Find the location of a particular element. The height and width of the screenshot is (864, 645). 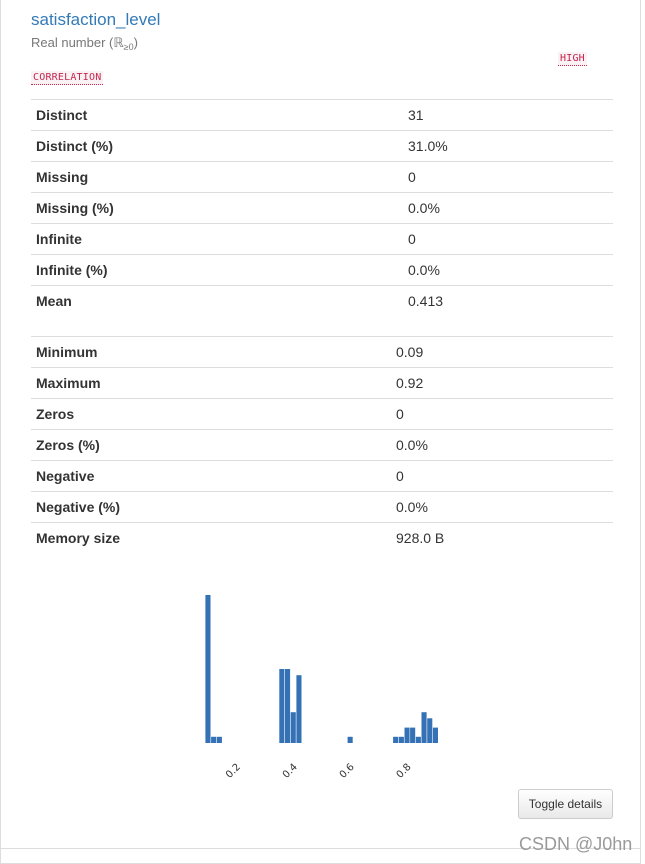

variable-type: Real number (ℝ≥0) is located at coordinates (84, 43).